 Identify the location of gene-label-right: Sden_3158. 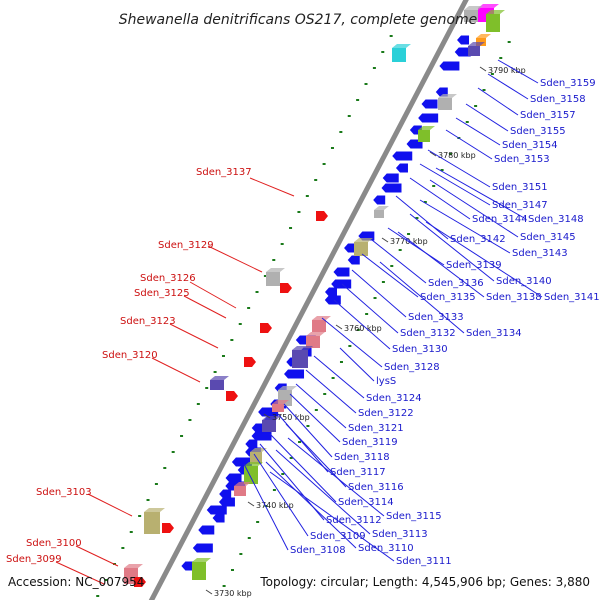
(558, 99).